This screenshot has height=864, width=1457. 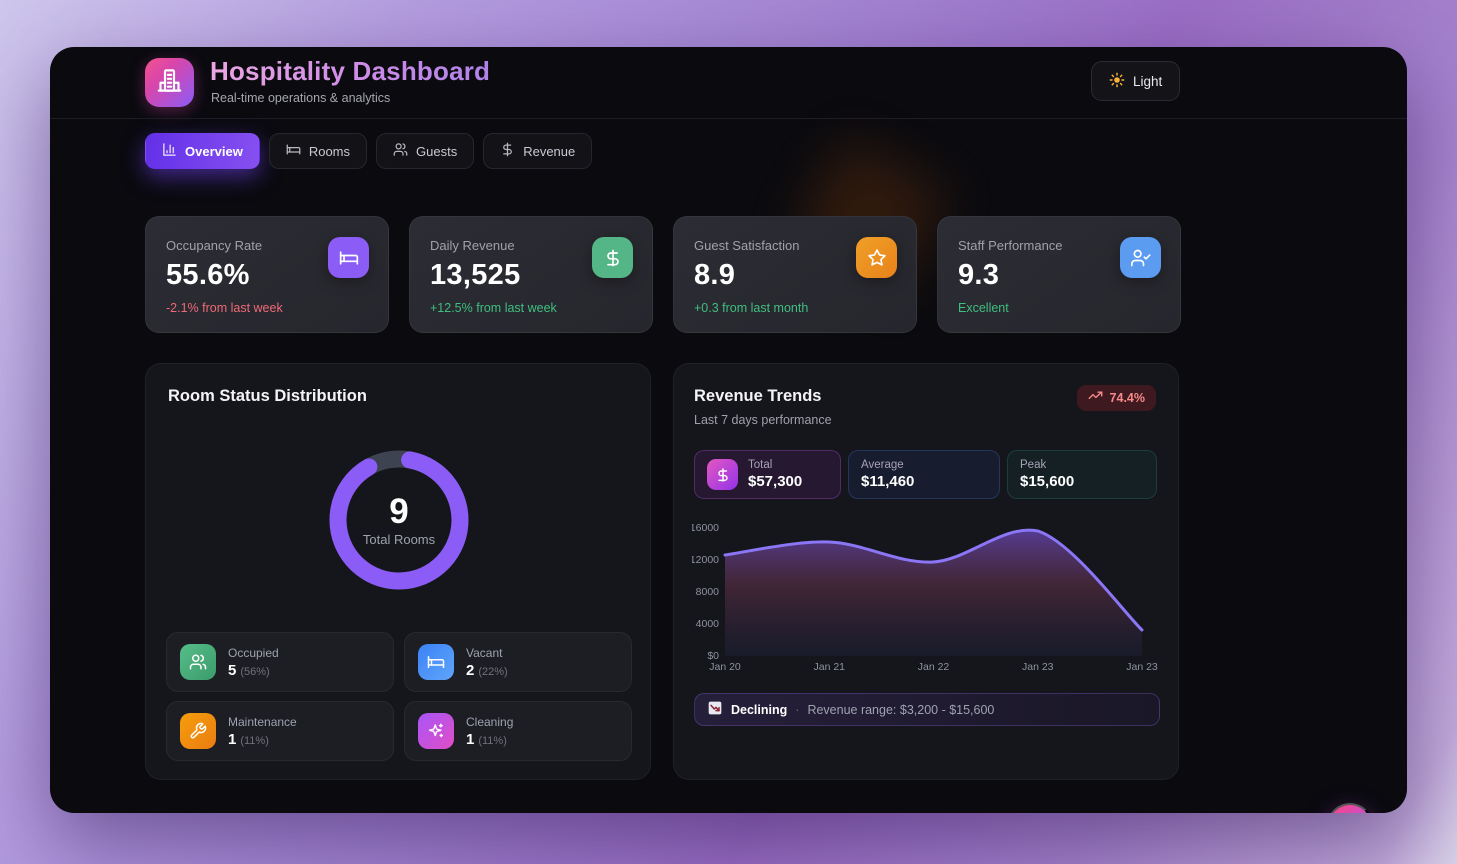 I want to click on legend-item-vacant: Vacant 2 (22%), so click(x=518, y=662).